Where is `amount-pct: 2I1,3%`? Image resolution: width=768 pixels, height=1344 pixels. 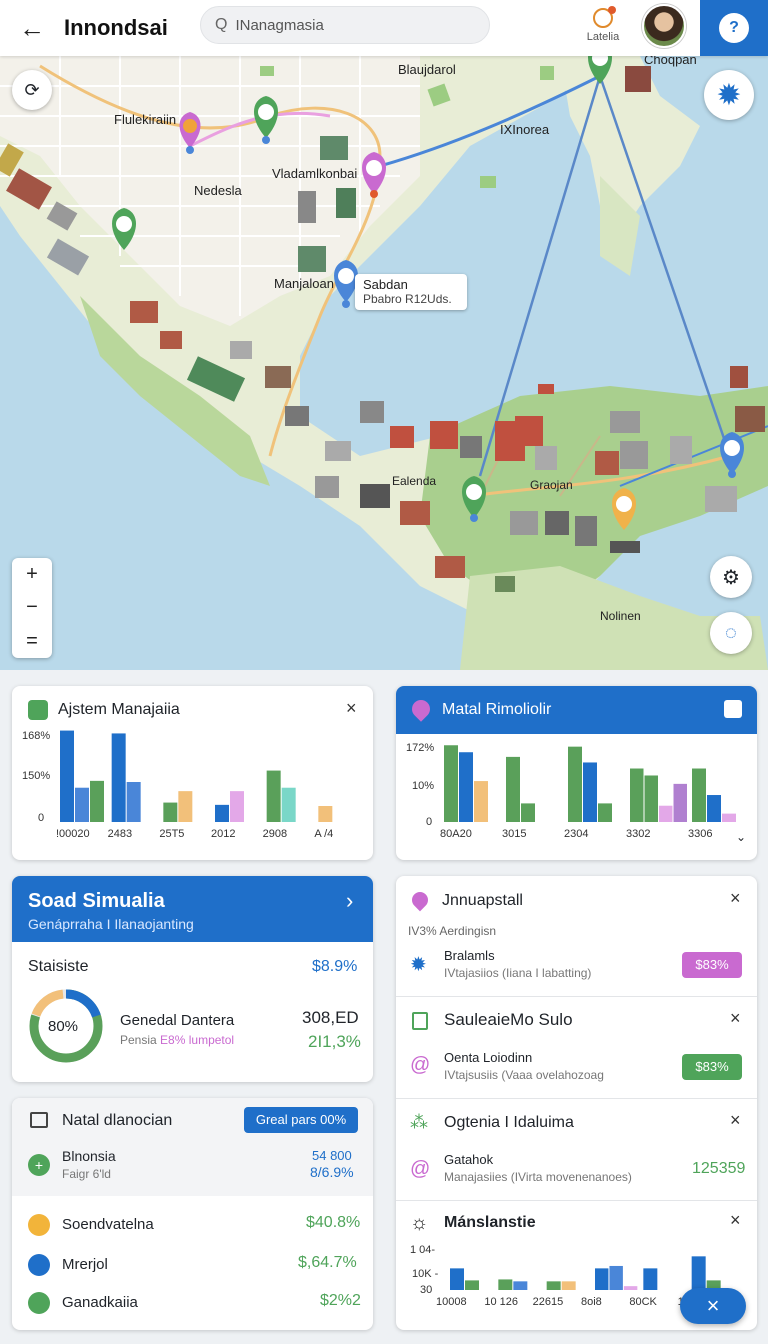
amount-pct: 2I1,3% is located at coordinates (334, 1041).